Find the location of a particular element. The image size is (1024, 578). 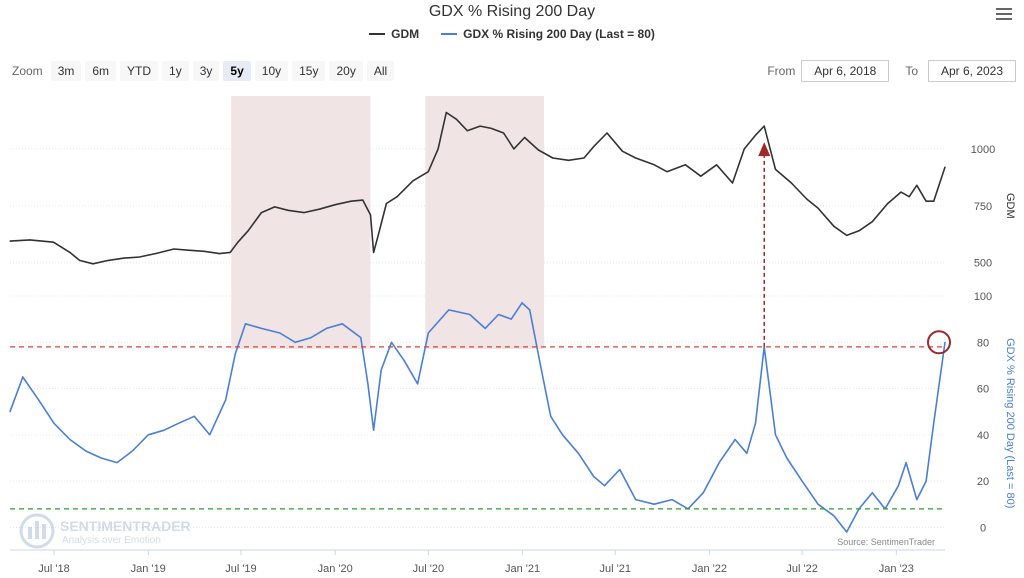

from-label: From is located at coordinates (781, 71).